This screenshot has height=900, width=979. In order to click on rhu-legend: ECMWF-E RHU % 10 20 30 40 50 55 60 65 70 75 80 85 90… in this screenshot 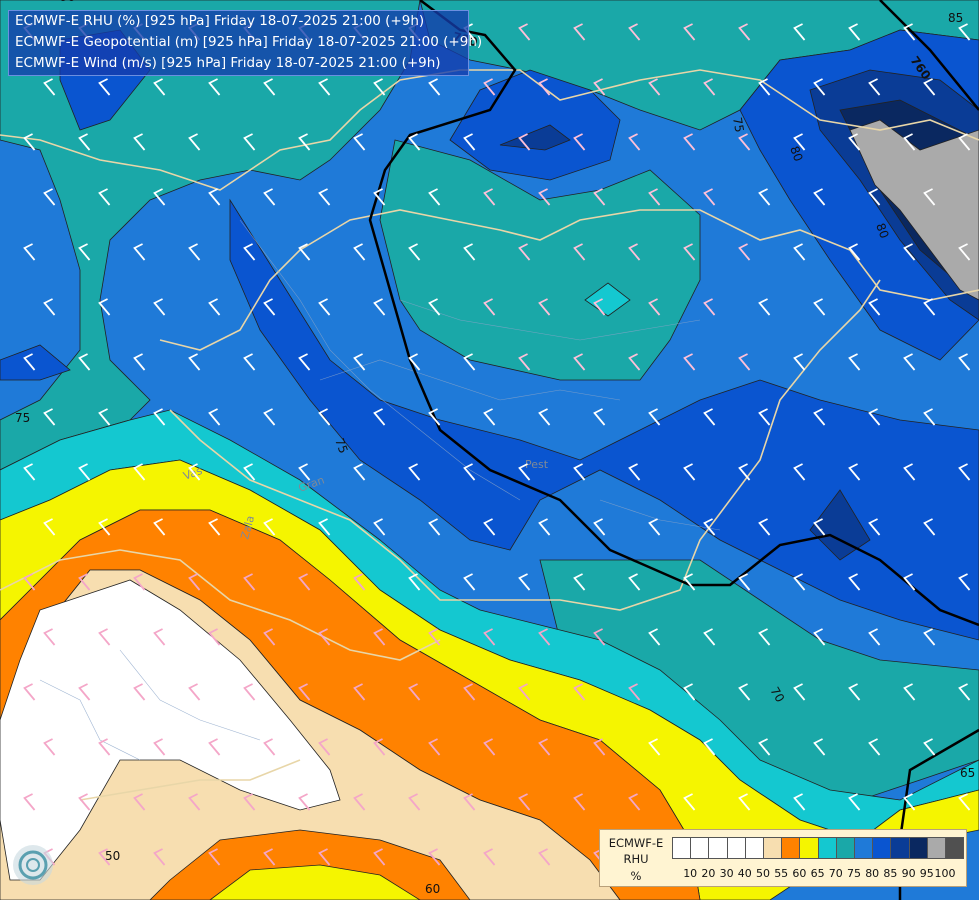, I will do `click(783, 858)`.